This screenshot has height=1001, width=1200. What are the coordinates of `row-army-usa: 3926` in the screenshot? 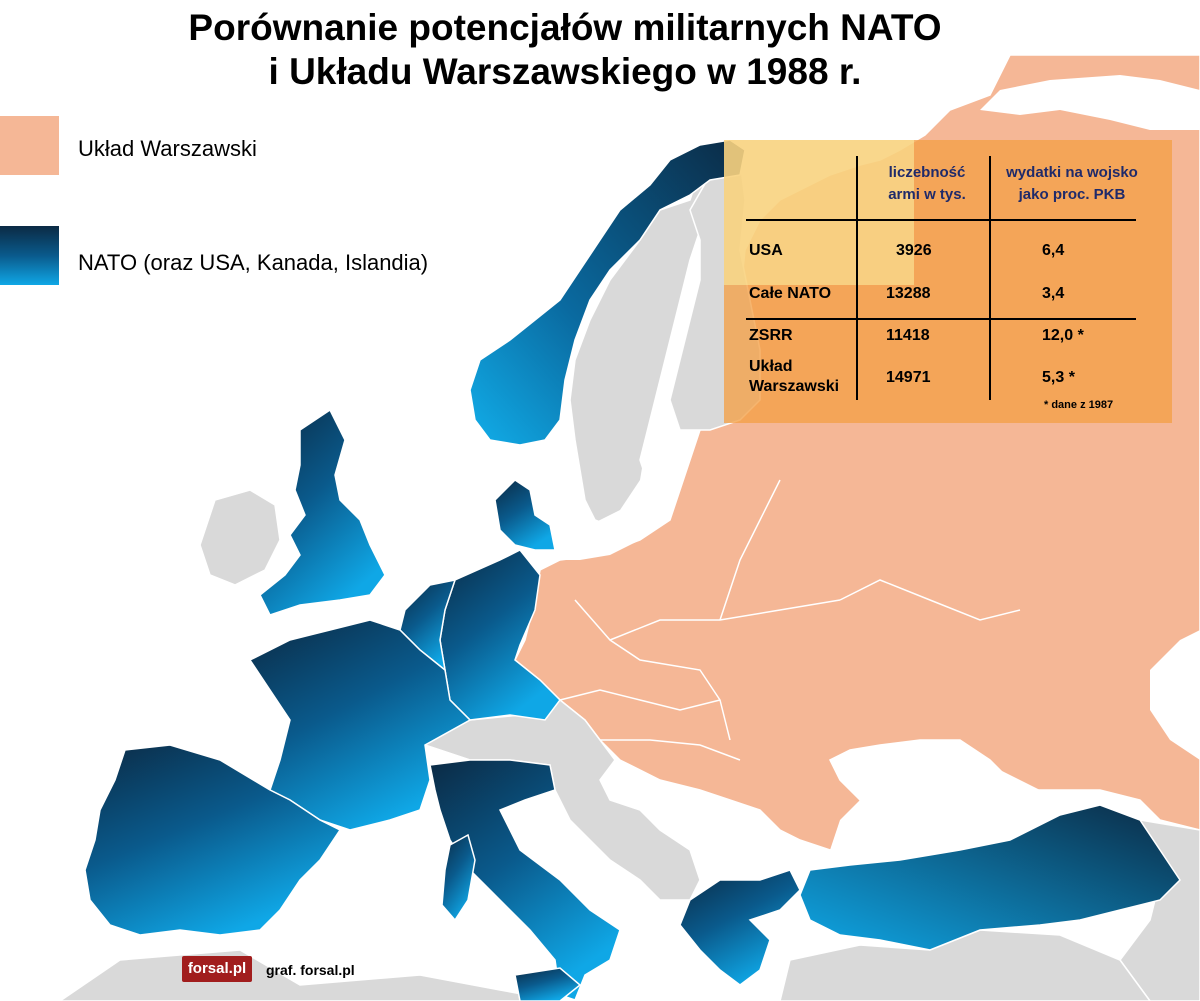 It's located at (914, 250).